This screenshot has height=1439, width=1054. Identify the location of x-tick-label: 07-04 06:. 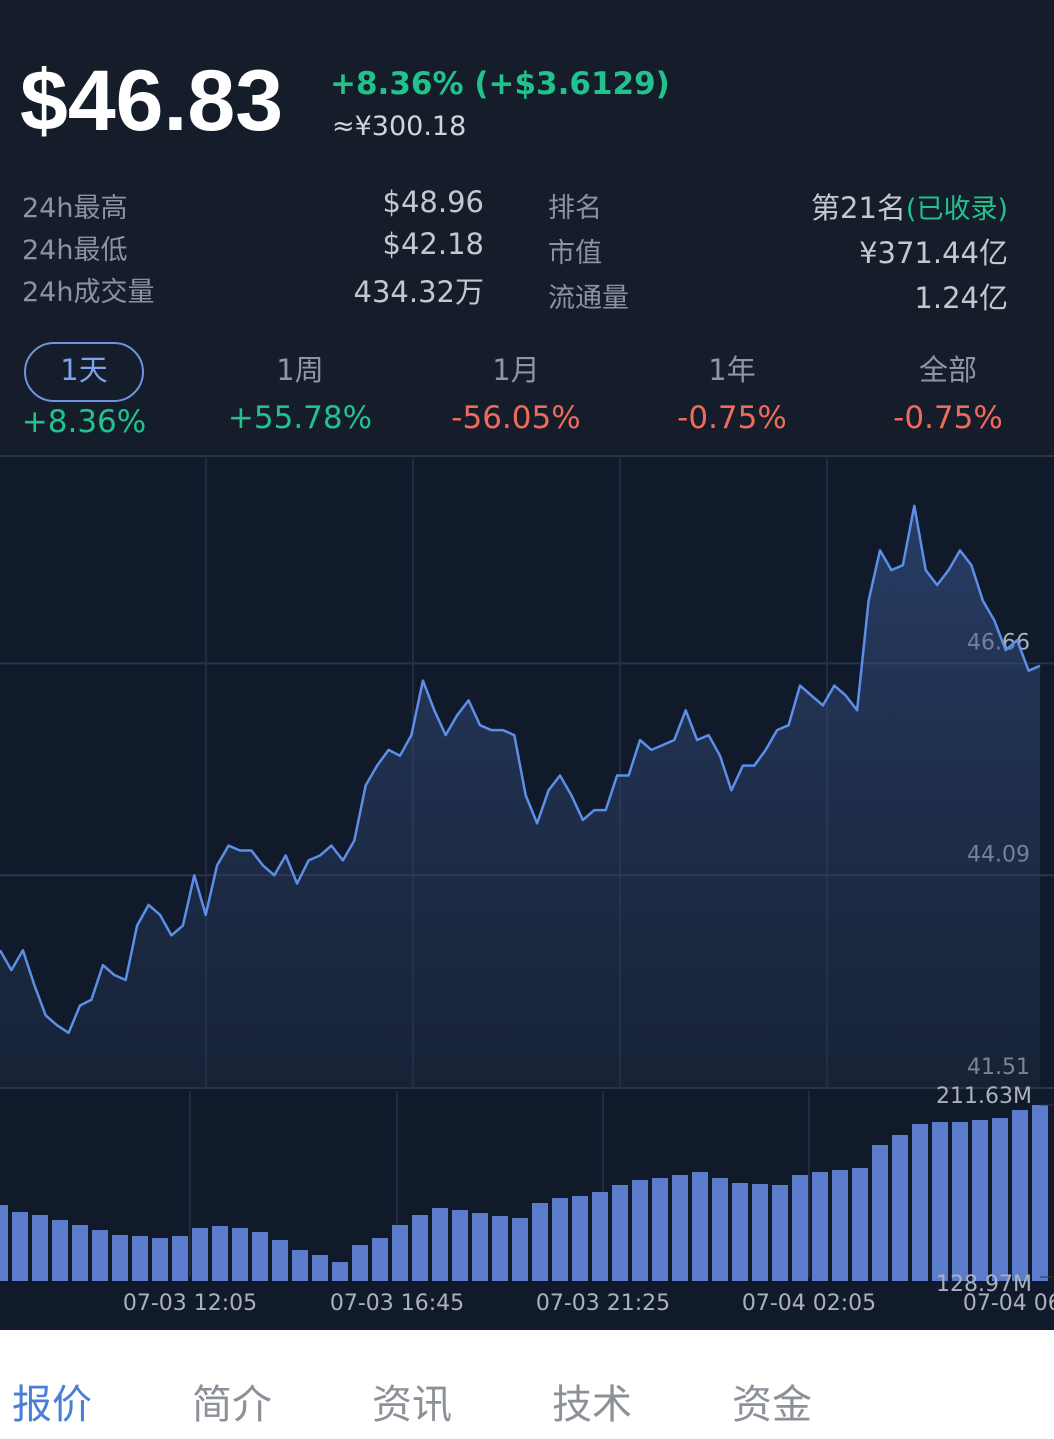
(1008, 1303).